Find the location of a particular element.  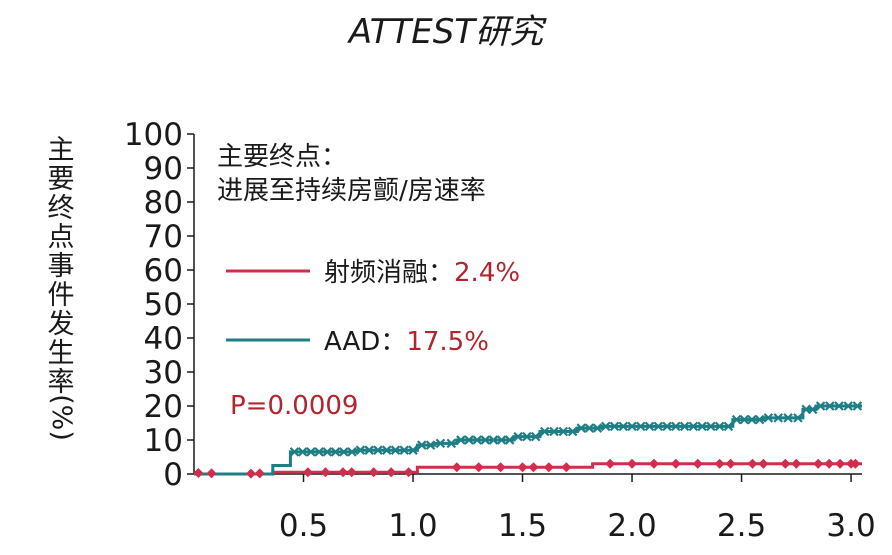

annotation-line2: 进展至持续房颤/房速率 is located at coordinates (351, 191).